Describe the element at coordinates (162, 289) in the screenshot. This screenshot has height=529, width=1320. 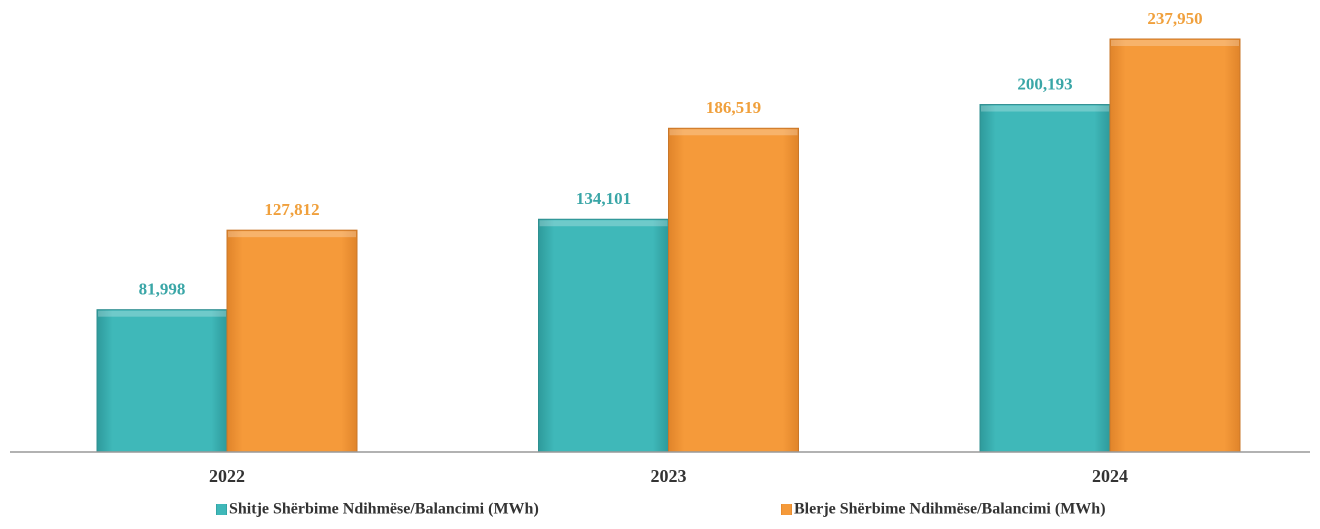
I see `value-label: 81,998` at that location.